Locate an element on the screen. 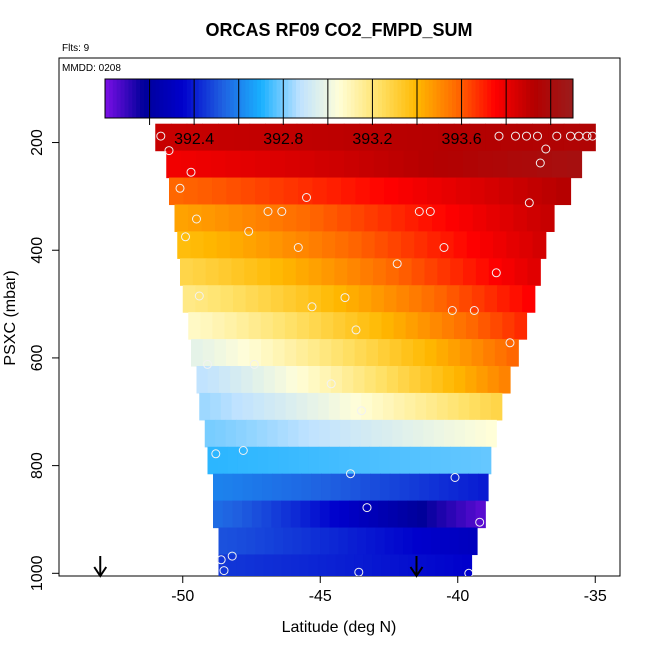 This screenshot has width=650, height=650. y-tick-label: 600 is located at coordinates (37, 357).